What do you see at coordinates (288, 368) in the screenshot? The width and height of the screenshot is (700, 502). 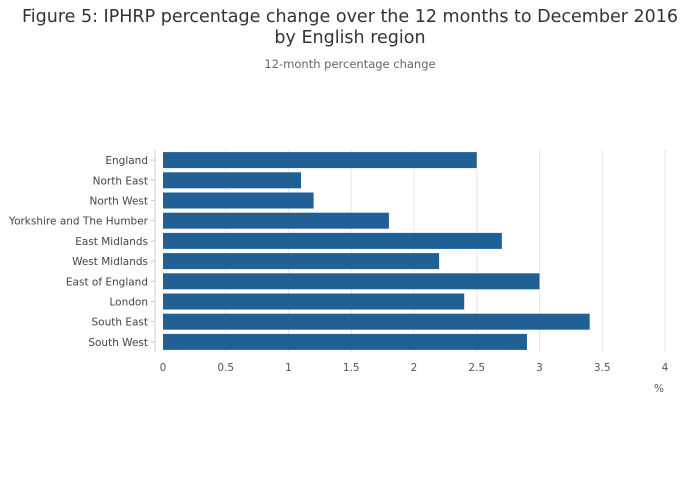 I see `x-tick-label: 1` at bounding box center [288, 368].